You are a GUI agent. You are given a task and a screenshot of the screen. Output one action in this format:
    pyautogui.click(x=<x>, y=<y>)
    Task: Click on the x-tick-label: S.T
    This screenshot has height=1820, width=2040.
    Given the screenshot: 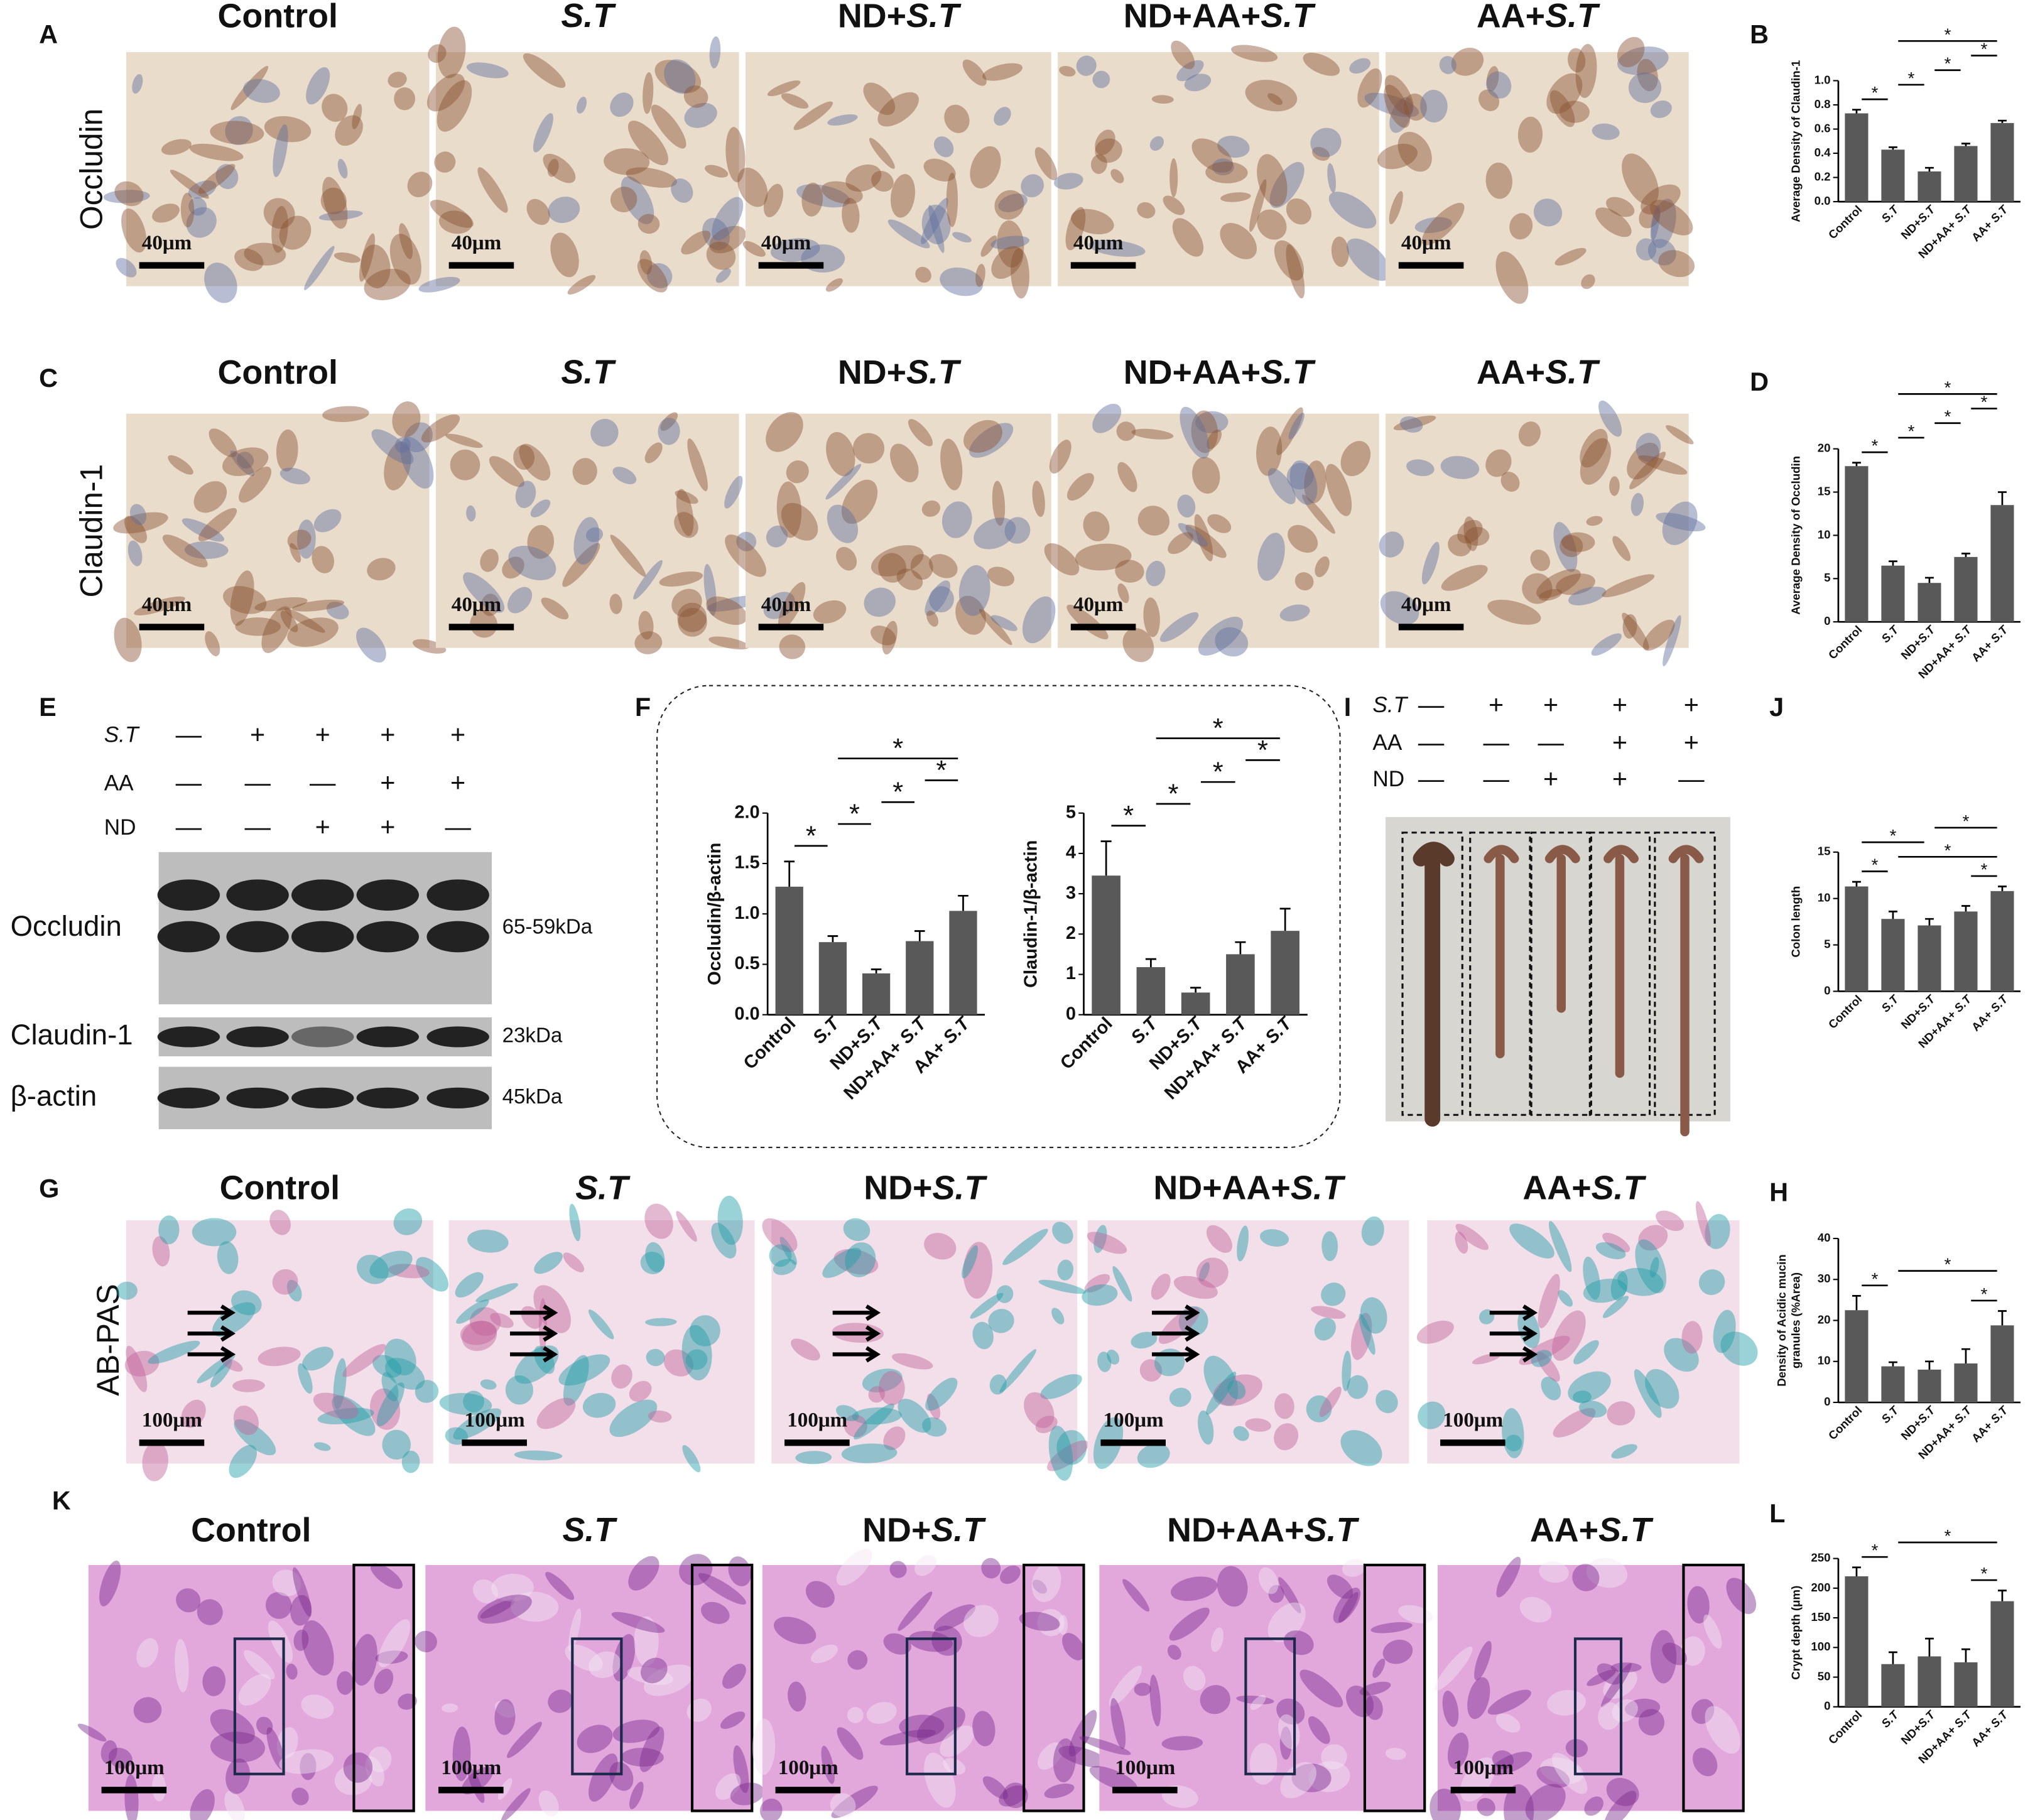 What is the action you would take?
    pyautogui.click(x=1890, y=213)
    